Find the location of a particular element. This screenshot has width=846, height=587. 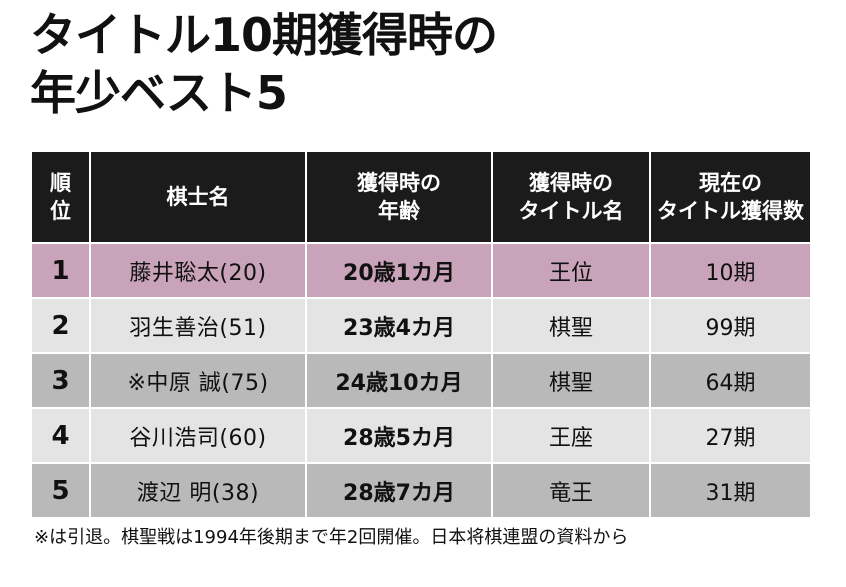

title-line-1: タイトル10期獲得時の is located at coordinates (264, 35).